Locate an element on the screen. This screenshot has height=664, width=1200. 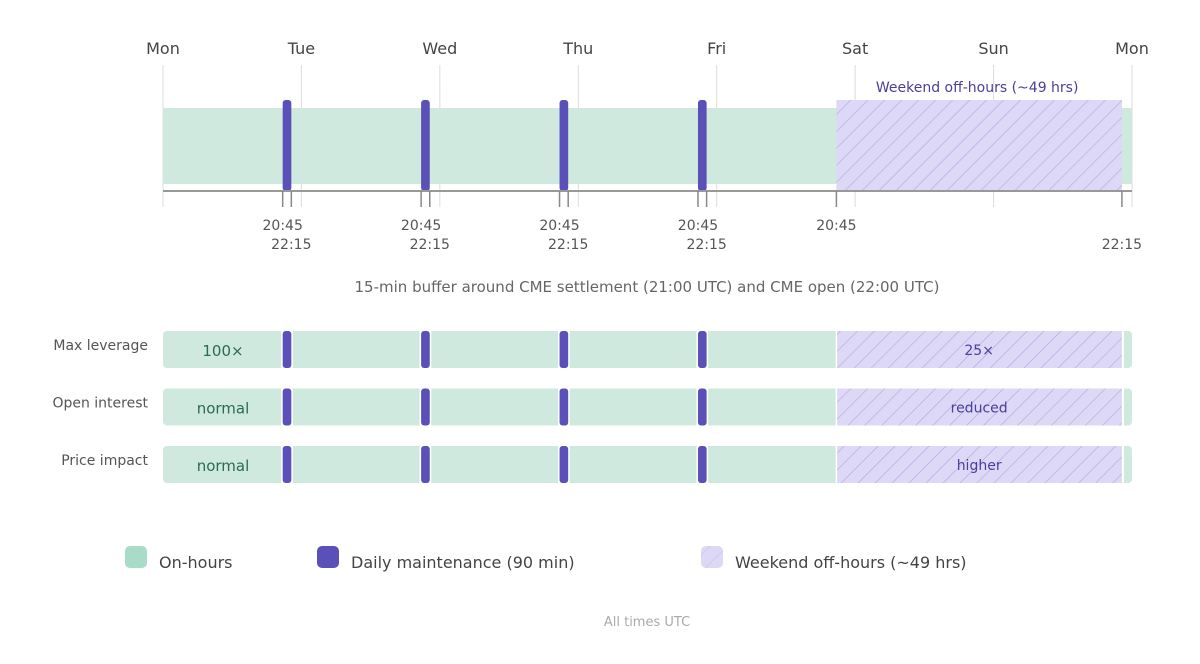
day-label: Sat is located at coordinates (855, 48).